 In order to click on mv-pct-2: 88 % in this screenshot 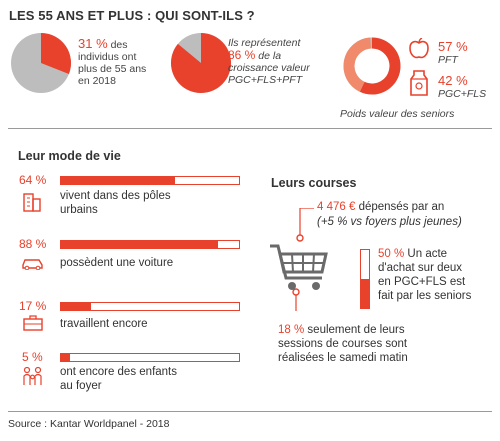, I will do `click(33, 244)`.